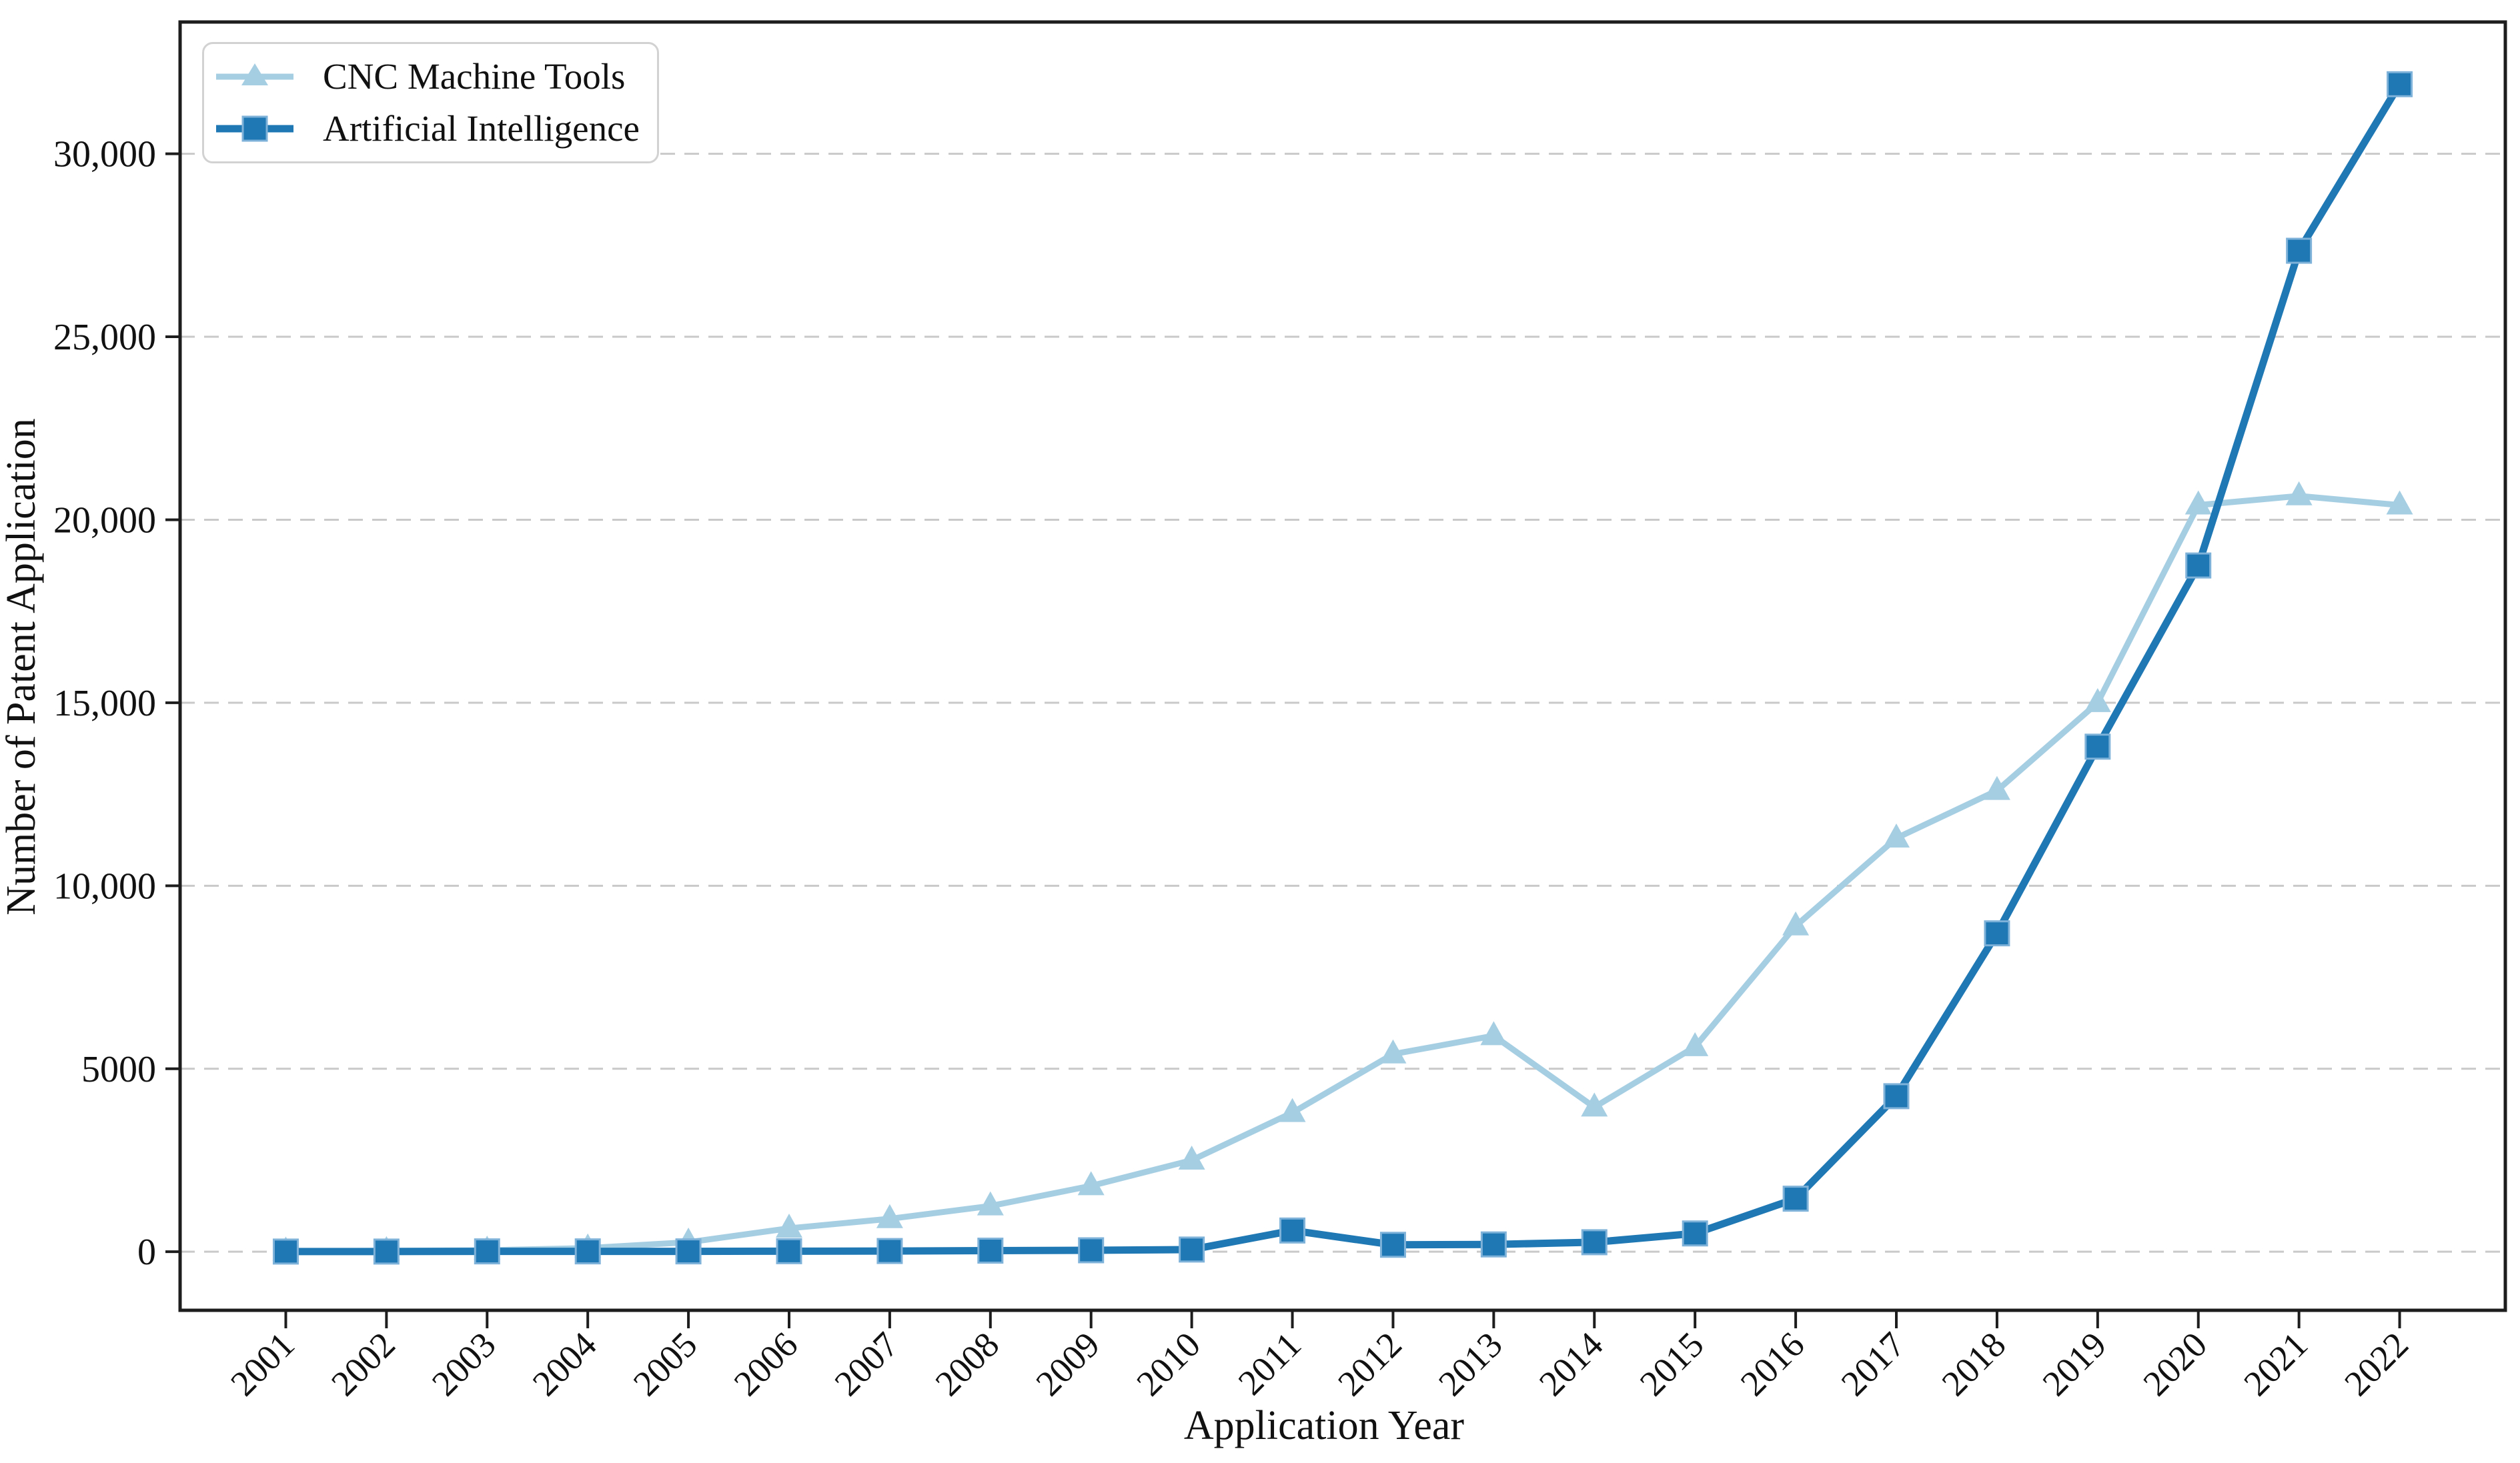 The image size is (2520, 1463). What do you see at coordinates (104, 337) in the screenshot?
I see `y-tick-label: 25,000` at bounding box center [104, 337].